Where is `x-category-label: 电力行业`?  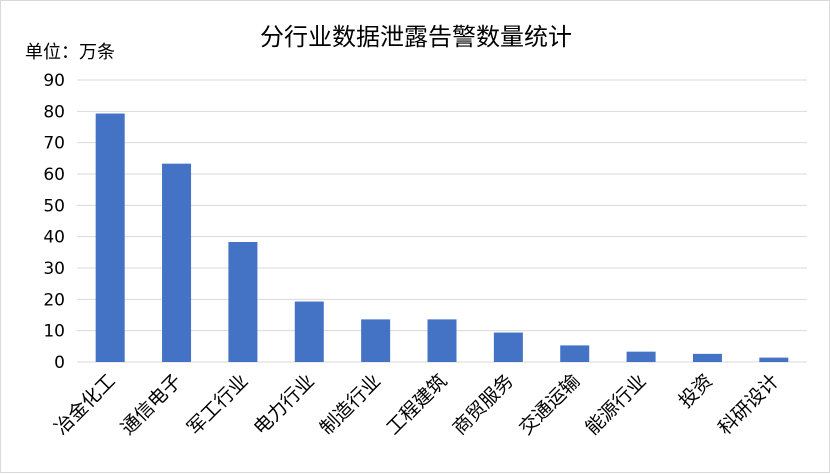 x-category-label: 电力行业 is located at coordinates (284, 404).